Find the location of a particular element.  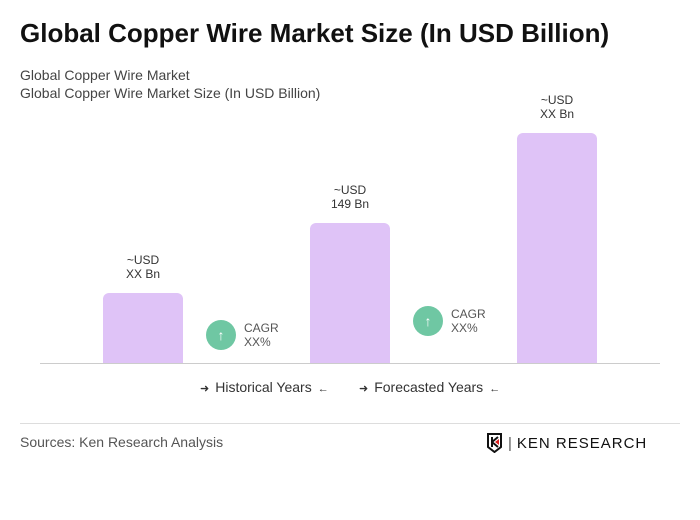

subtitle: Global Copper Wire Market is located at coordinates (105, 75).